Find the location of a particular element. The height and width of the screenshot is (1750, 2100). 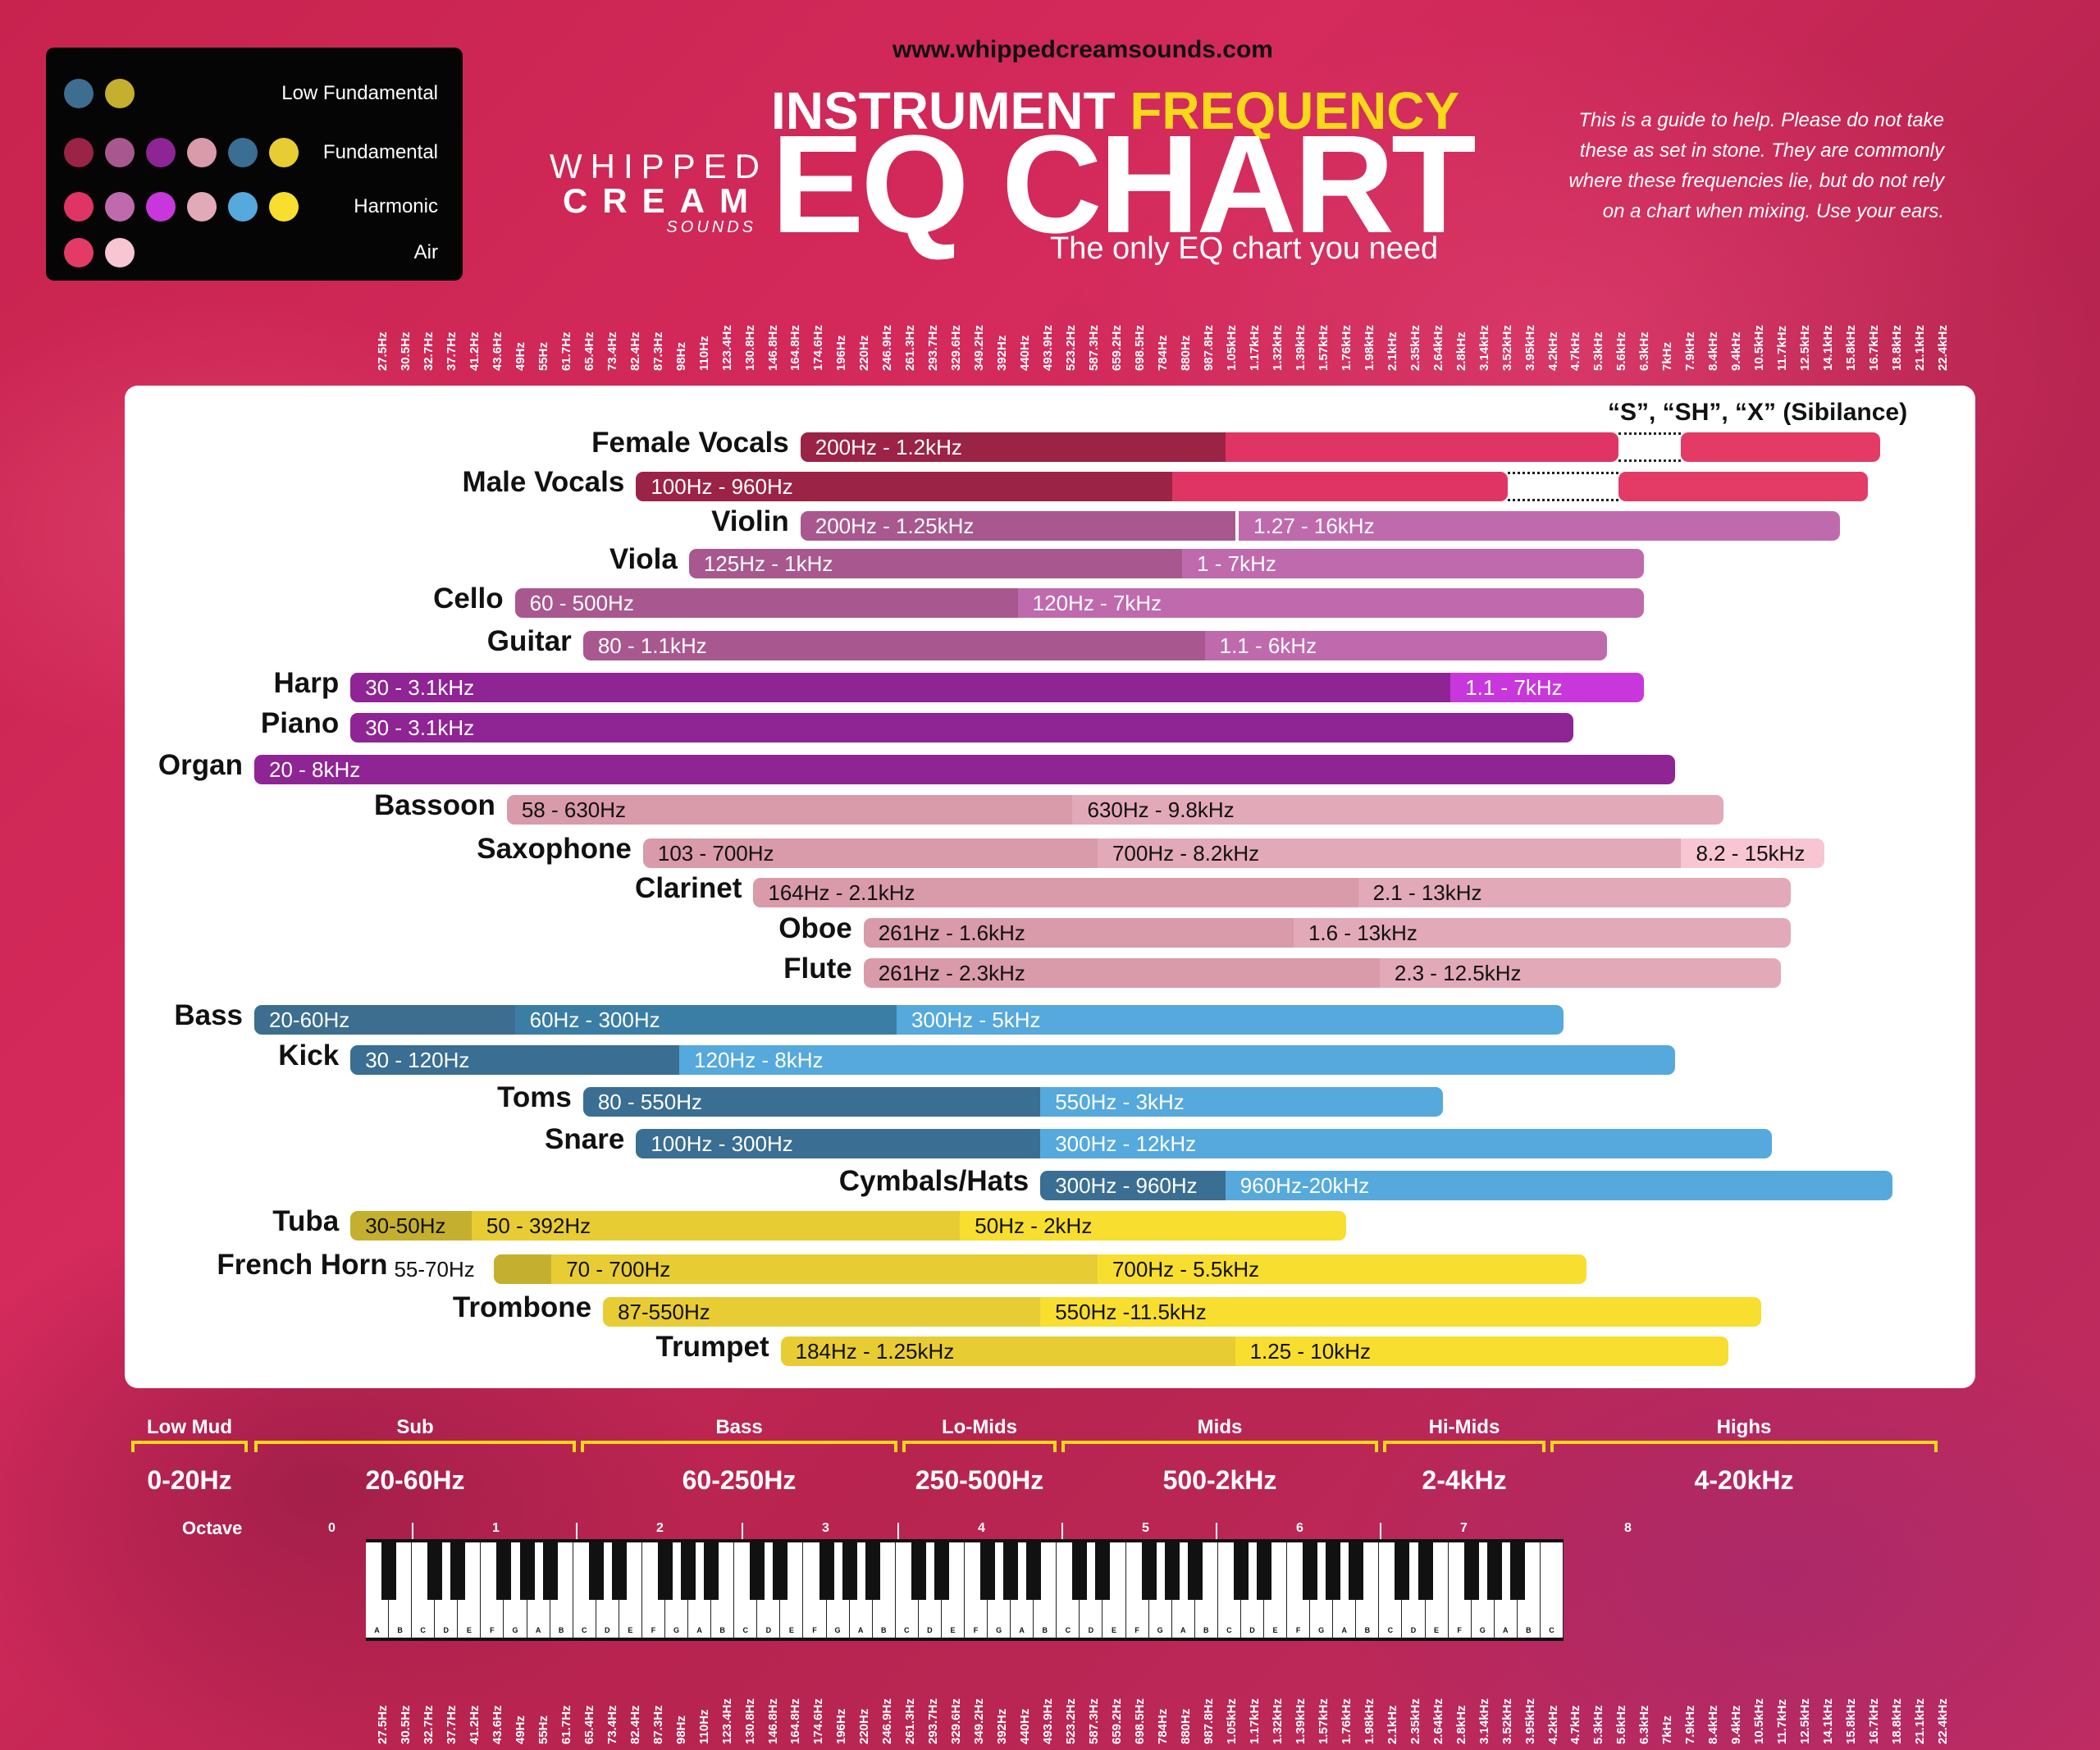

octave-number: 6 is located at coordinates (1299, 1528).